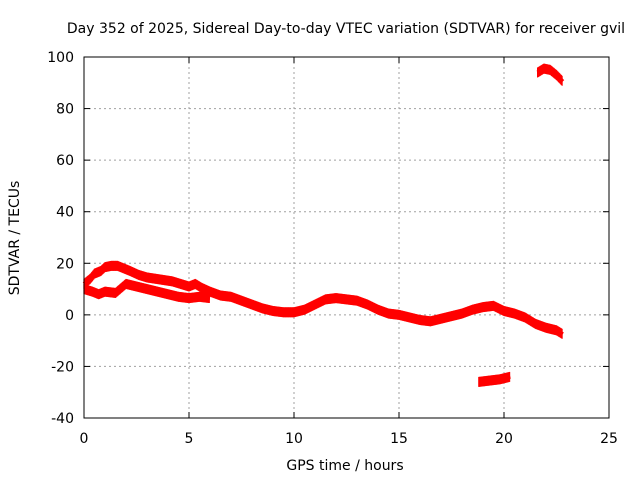  What do you see at coordinates (609, 439) in the screenshot?
I see `x-tick-label: 25` at bounding box center [609, 439].